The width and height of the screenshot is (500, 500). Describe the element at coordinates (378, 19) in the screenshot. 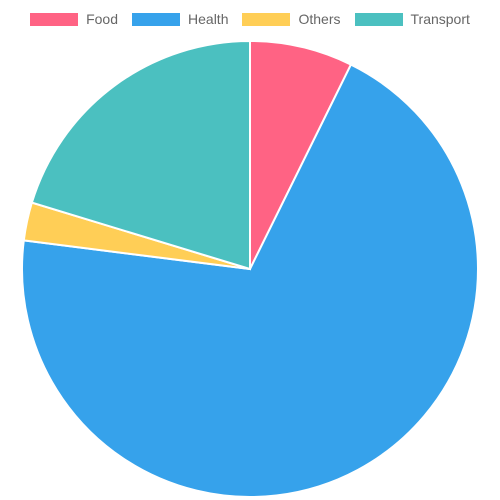

I see `legend-swatch-transport` at that location.